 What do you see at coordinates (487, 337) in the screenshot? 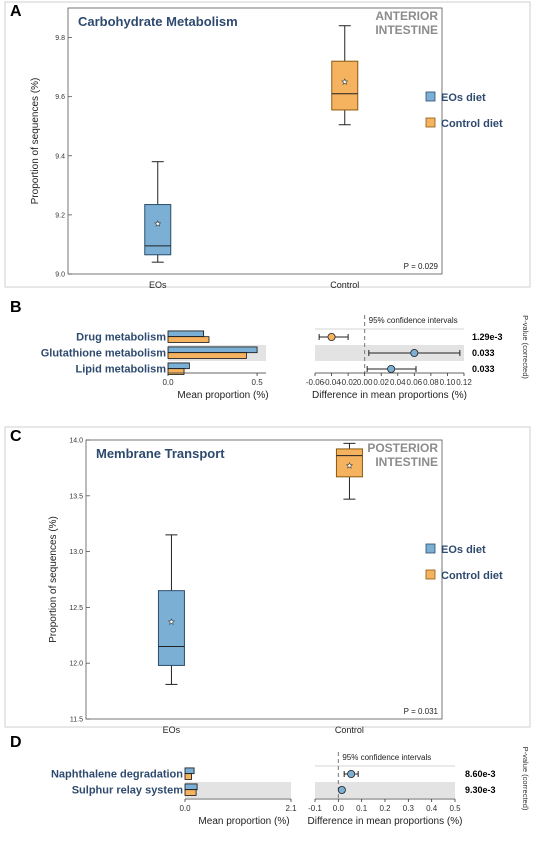
I see `p-value: 1.29e-3` at bounding box center [487, 337].